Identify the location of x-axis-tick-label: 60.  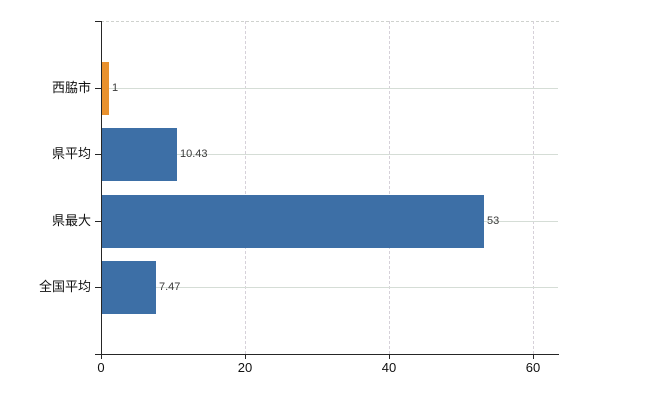
(533, 367).